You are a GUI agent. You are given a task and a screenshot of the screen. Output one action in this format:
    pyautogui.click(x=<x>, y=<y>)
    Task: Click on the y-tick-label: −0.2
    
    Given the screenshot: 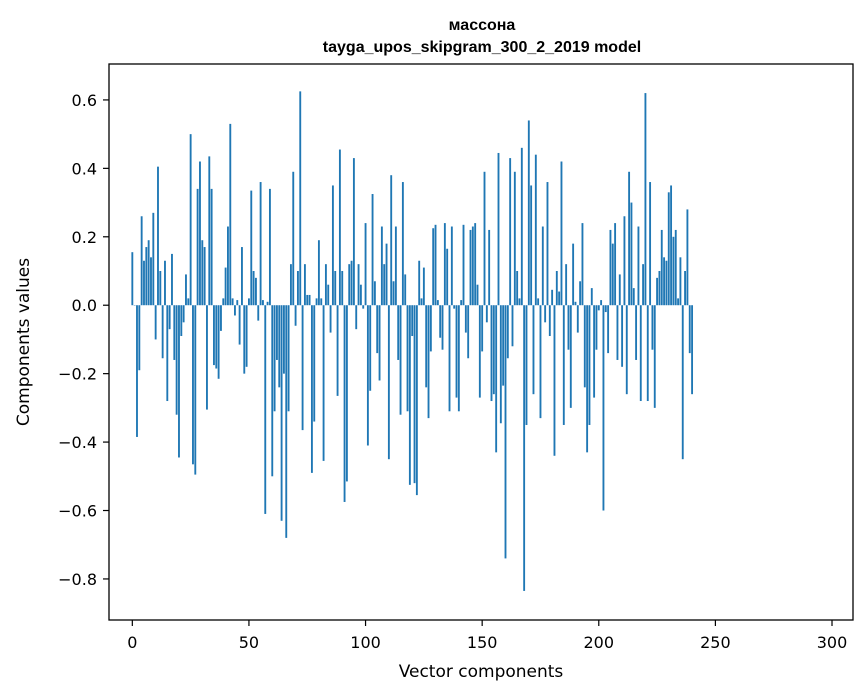 What is the action you would take?
    pyautogui.click(x=77, y=374)
    